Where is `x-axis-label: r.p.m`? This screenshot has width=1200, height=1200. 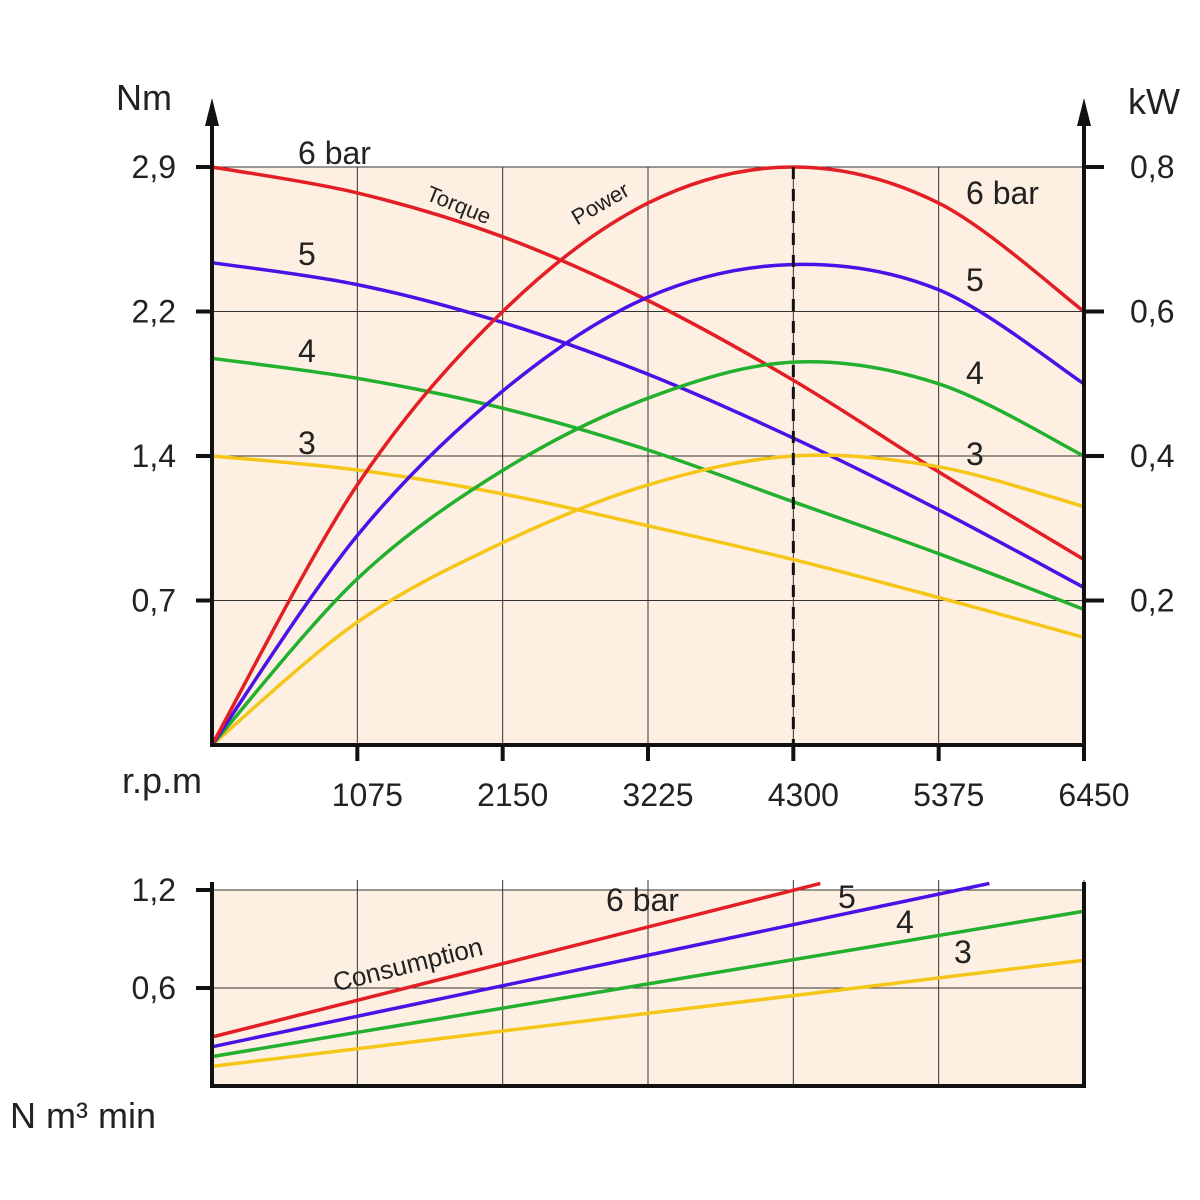 x-axis-label: r.p.m is located at coordinates (162, 780).